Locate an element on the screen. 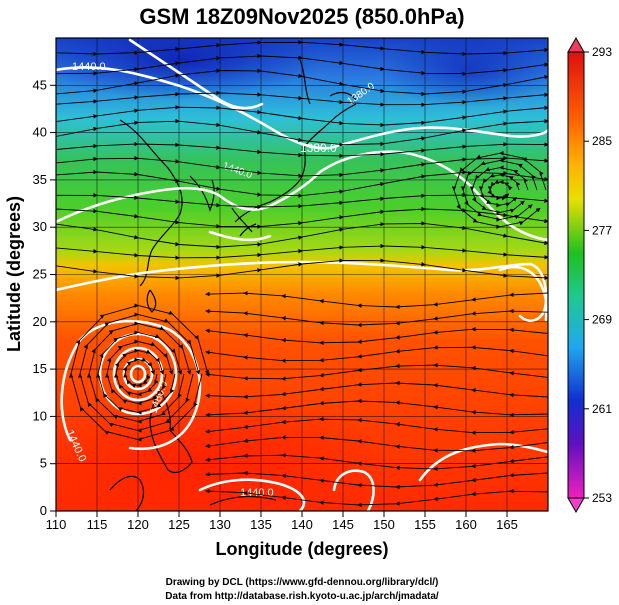  contour-label-nw: 1440.0 is located at coordinates (89, 67).